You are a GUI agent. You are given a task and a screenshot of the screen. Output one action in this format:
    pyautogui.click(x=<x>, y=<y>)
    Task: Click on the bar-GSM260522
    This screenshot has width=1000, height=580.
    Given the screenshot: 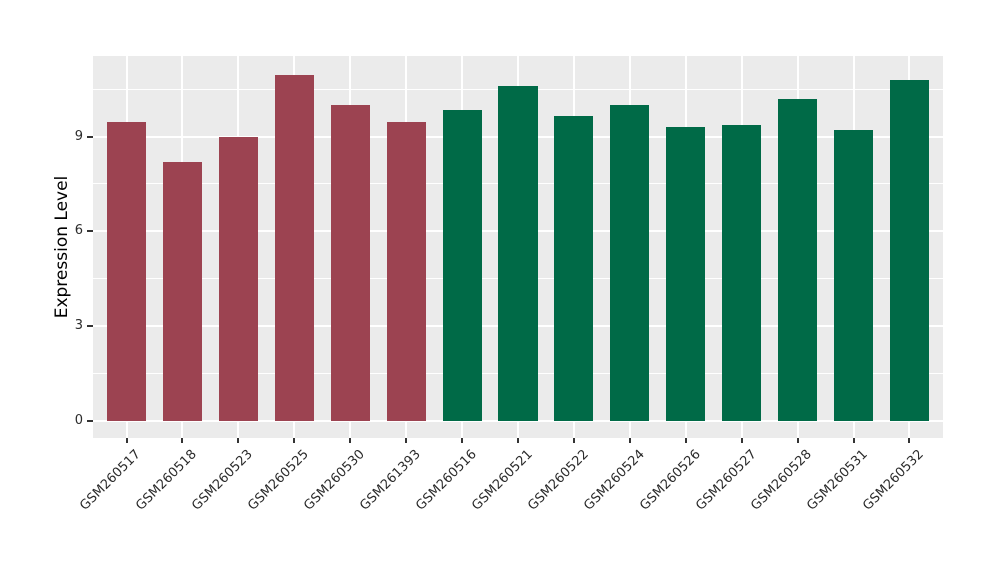 What is the action you would take?
    pyautogui.click(x=574, y=268)
    